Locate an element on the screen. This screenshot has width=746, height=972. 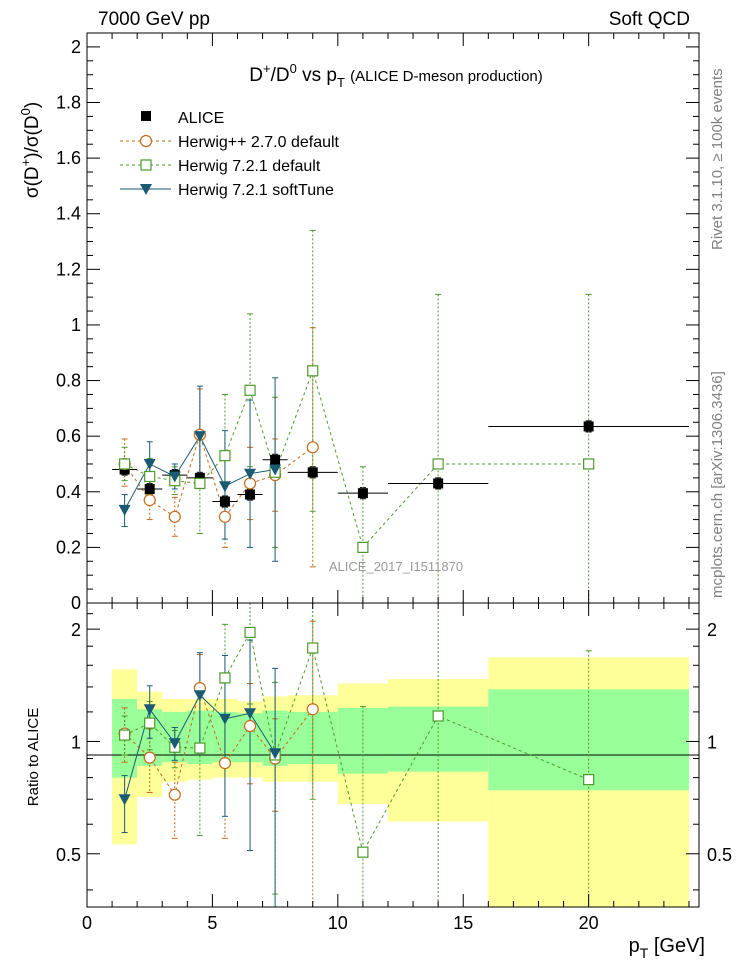
main-ylabel: σ(D+)/σ(D0) is located at coordinates (30, 150).